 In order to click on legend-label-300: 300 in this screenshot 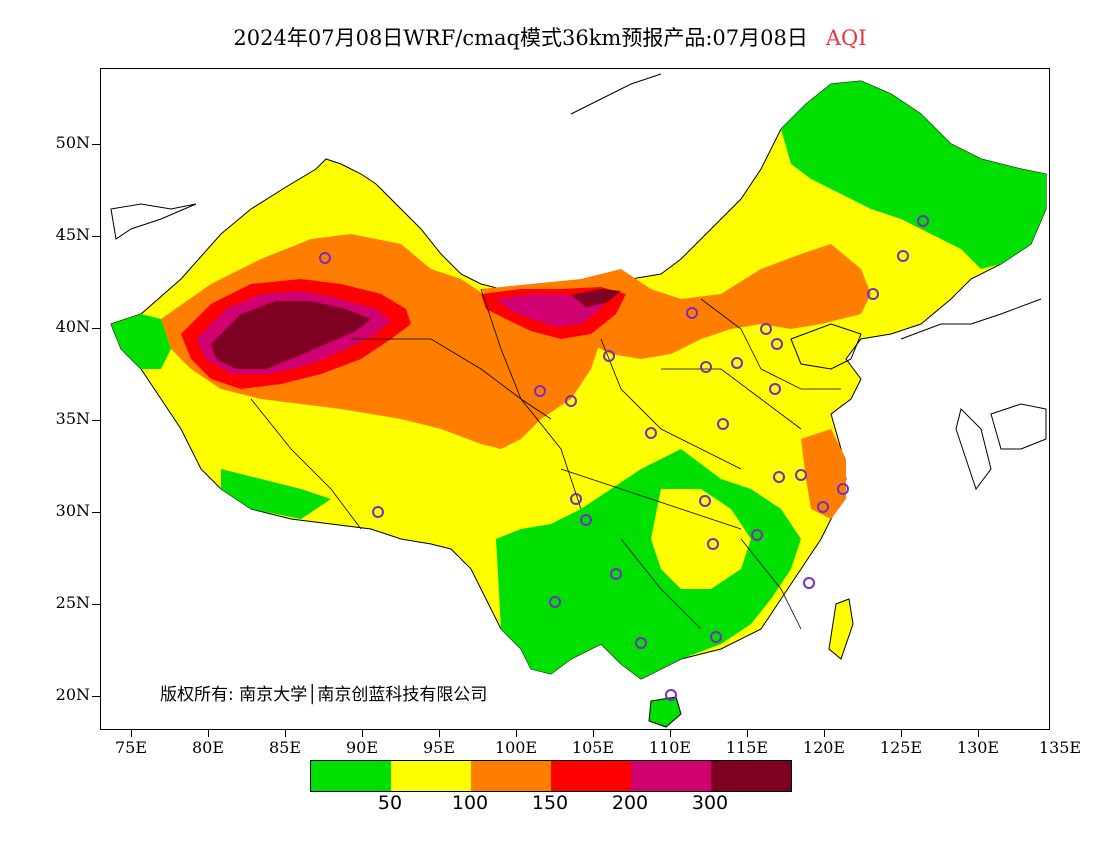, I will do `click(710, 803)`.